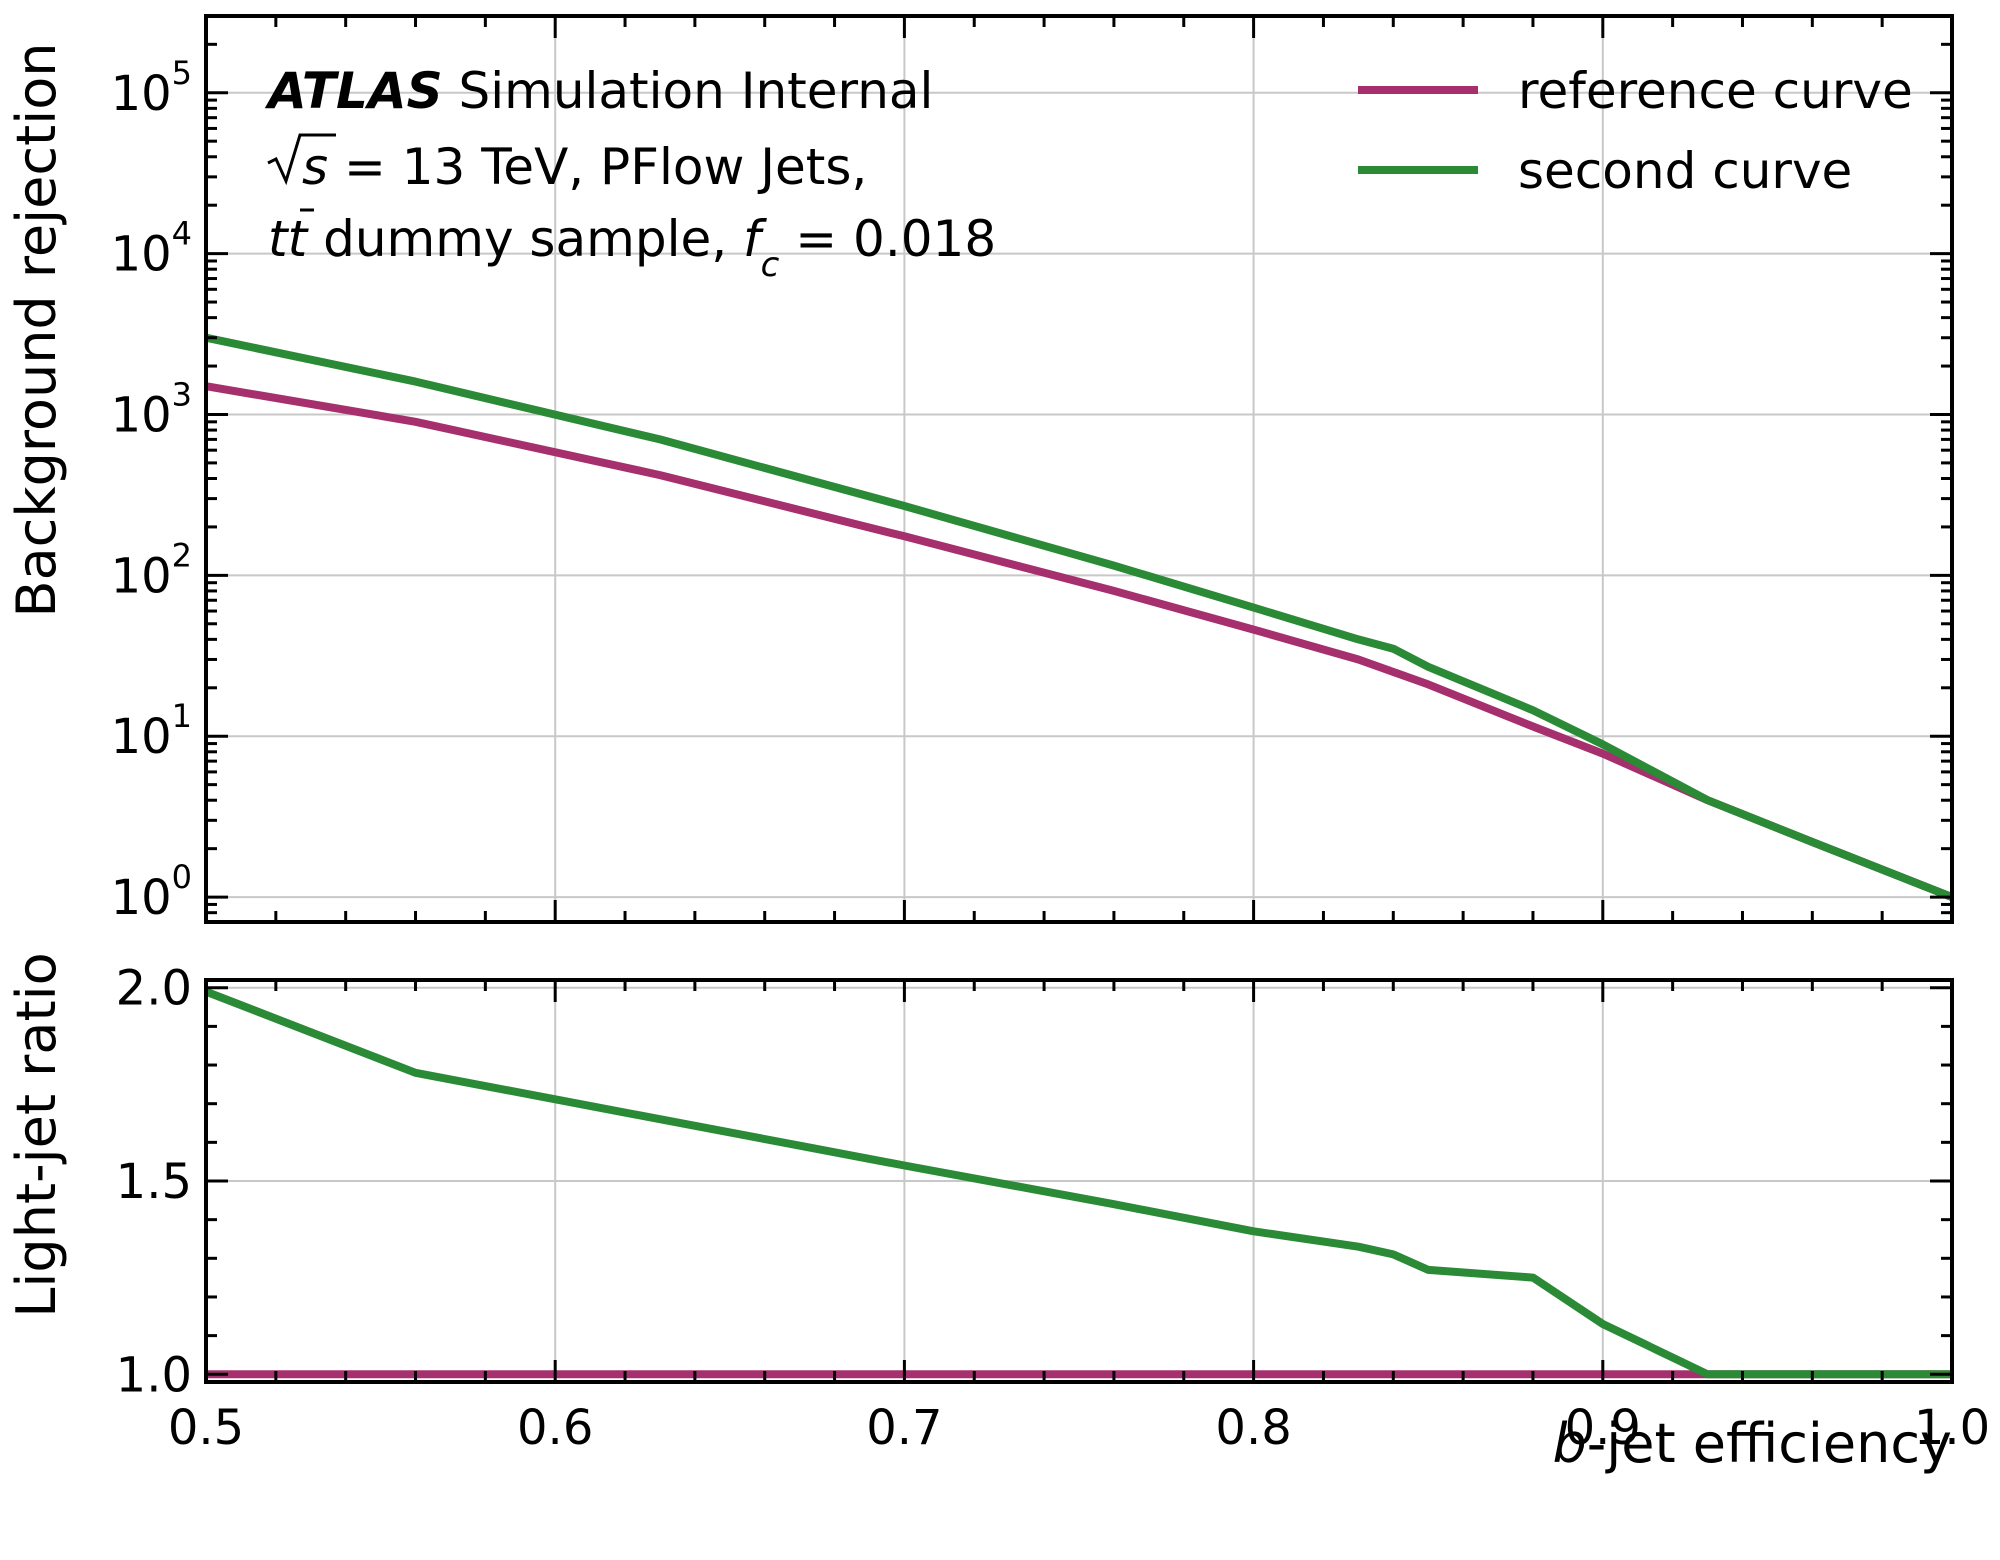  What do you see at coordinates (1603, 1428) in the screenshot?
I see `x-tick-label: 0.9` at bounding box center [1603, 1428].